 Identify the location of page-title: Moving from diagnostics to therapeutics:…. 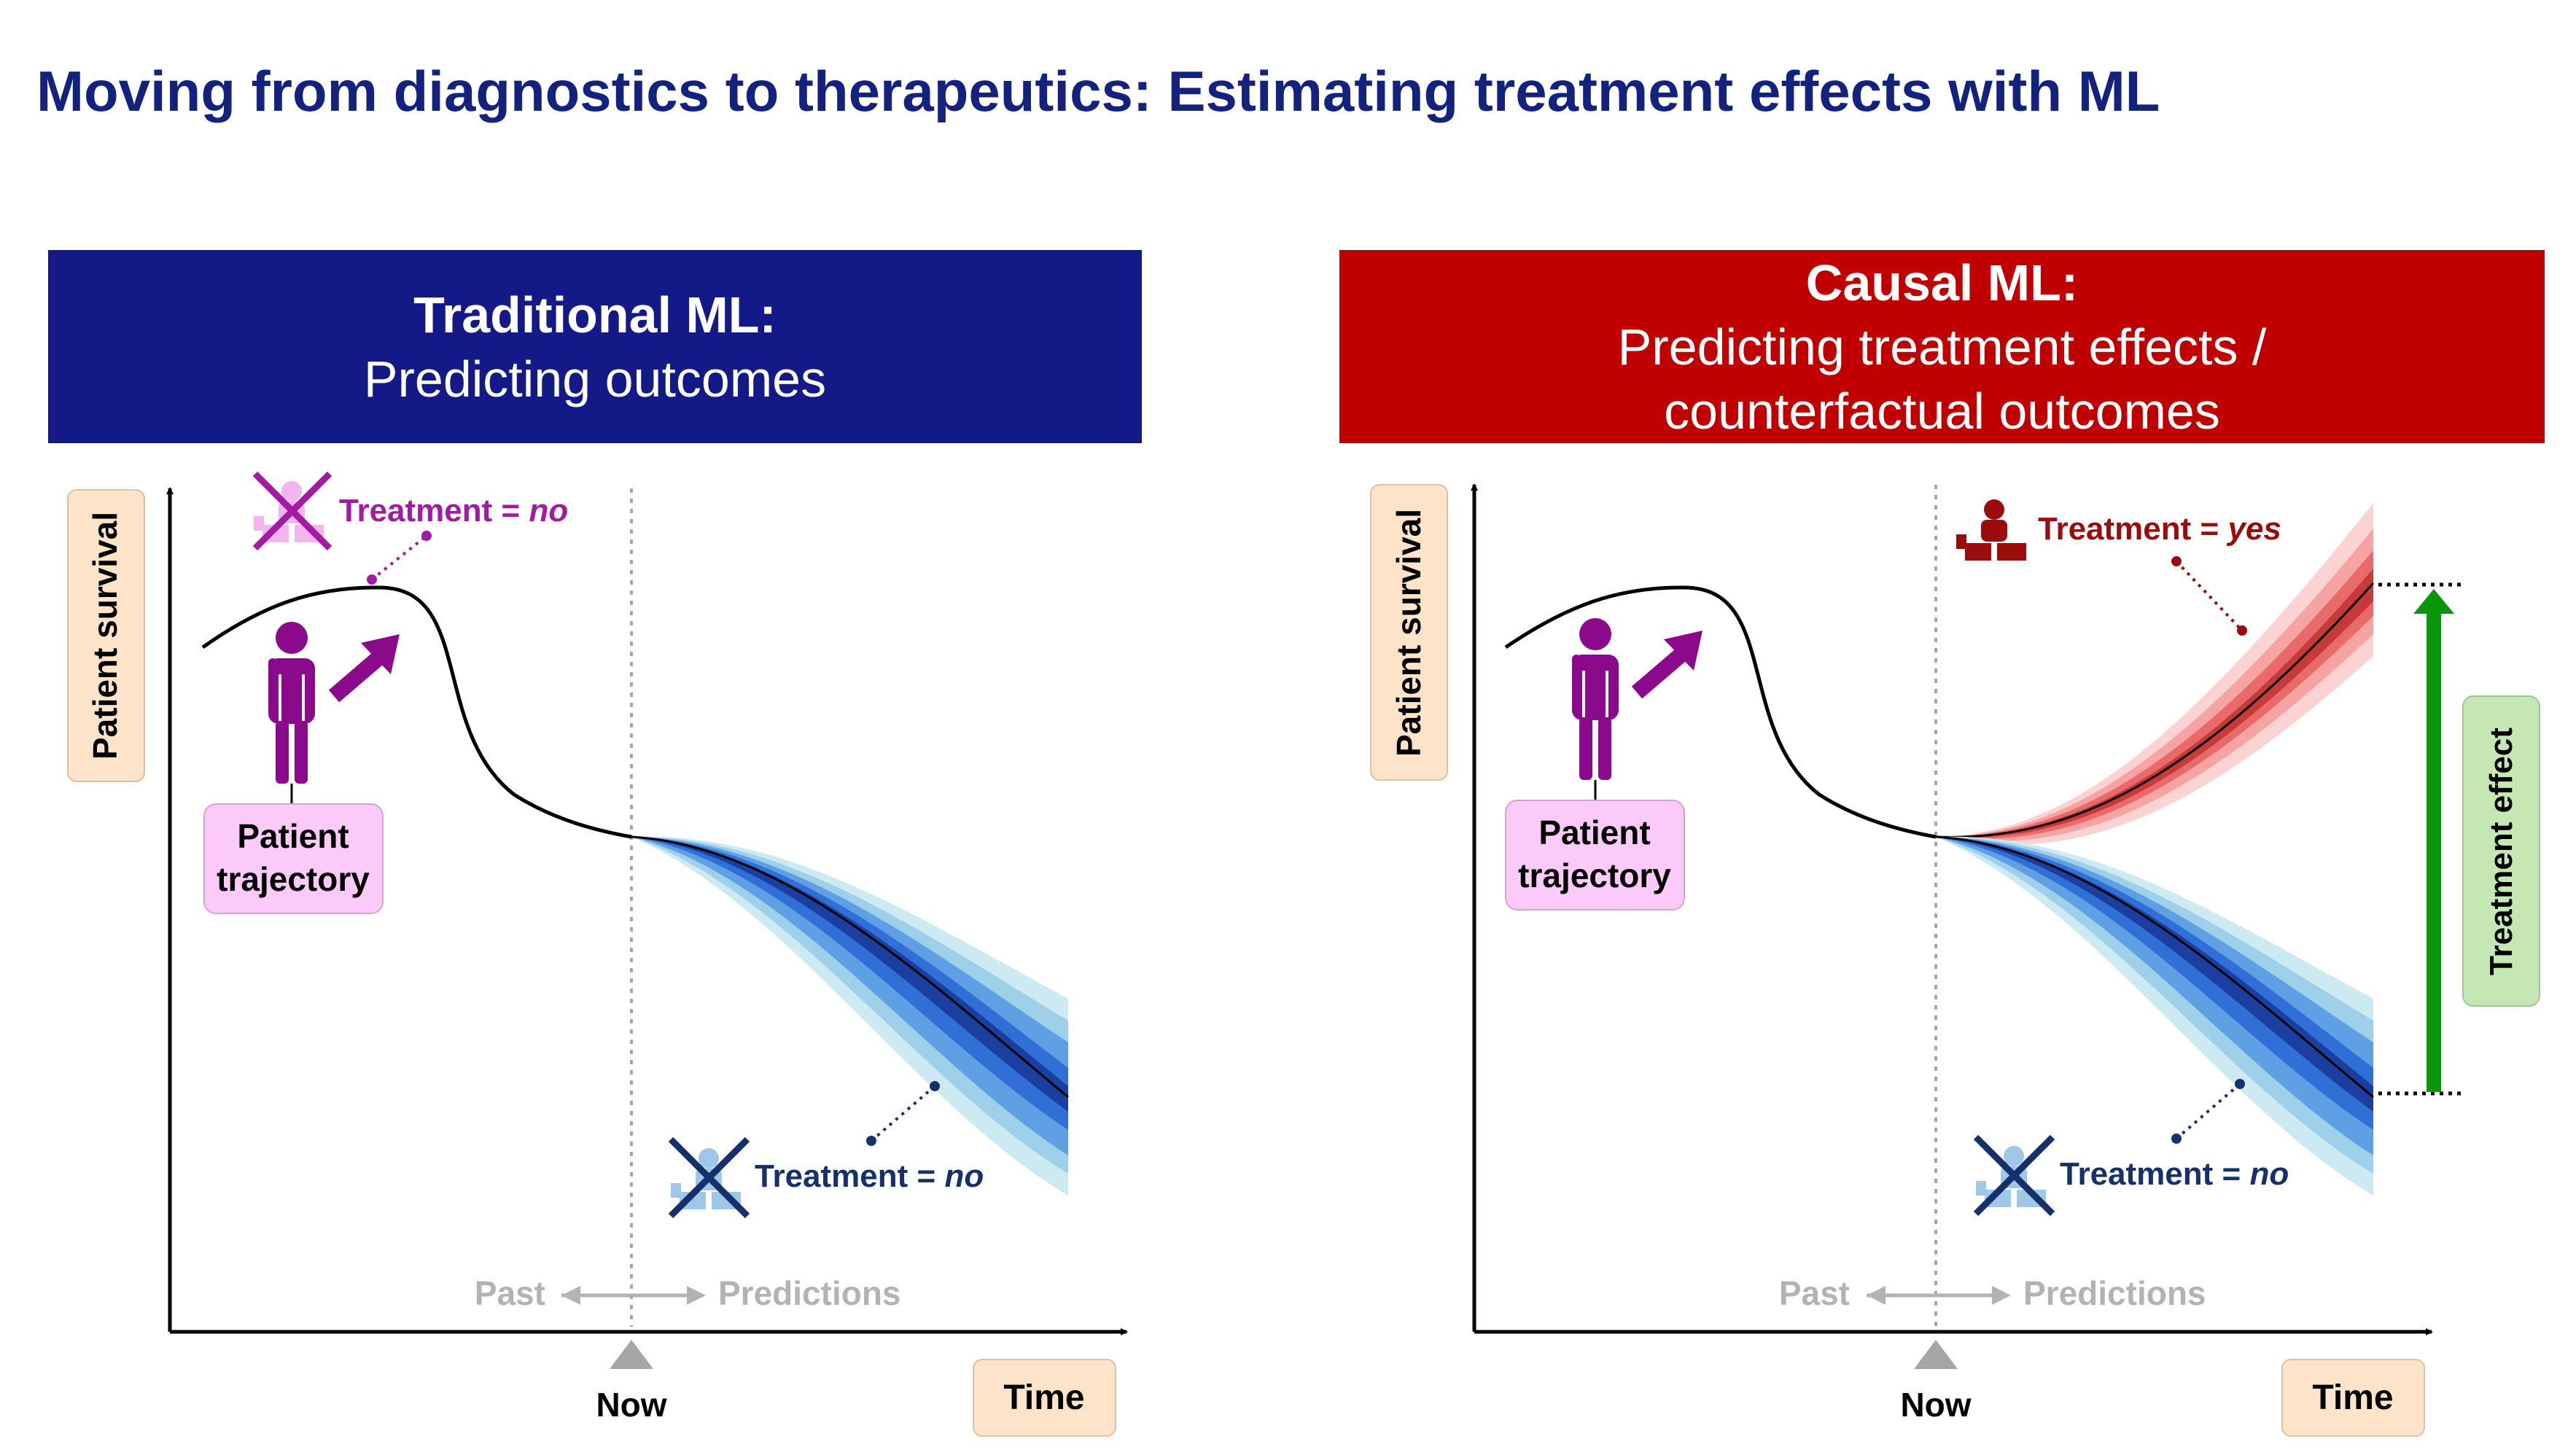
(1098, 91).